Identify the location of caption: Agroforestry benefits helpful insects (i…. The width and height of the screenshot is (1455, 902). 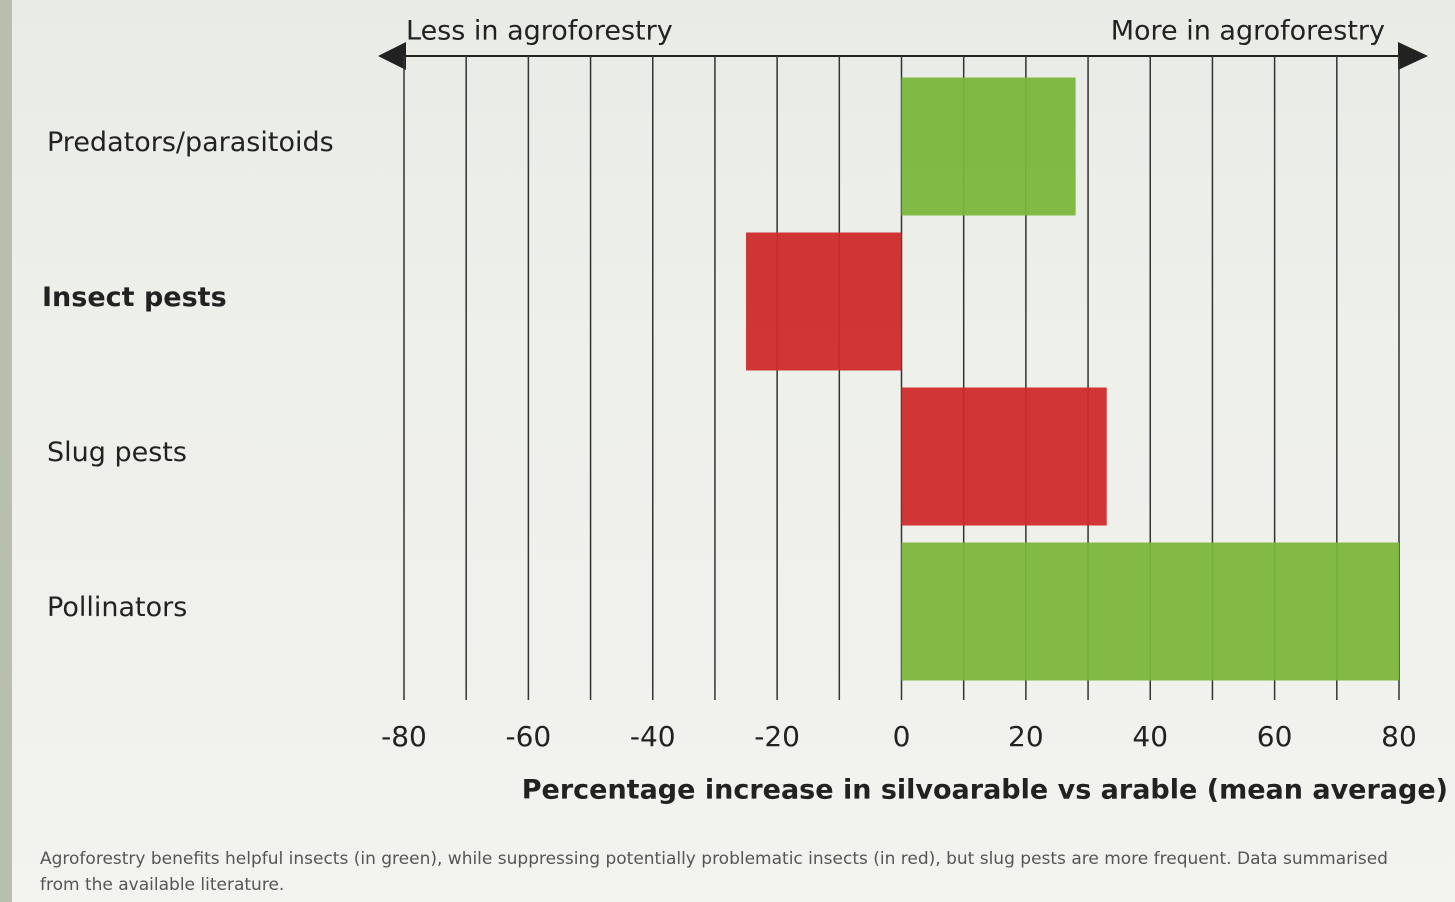
(714, 872).